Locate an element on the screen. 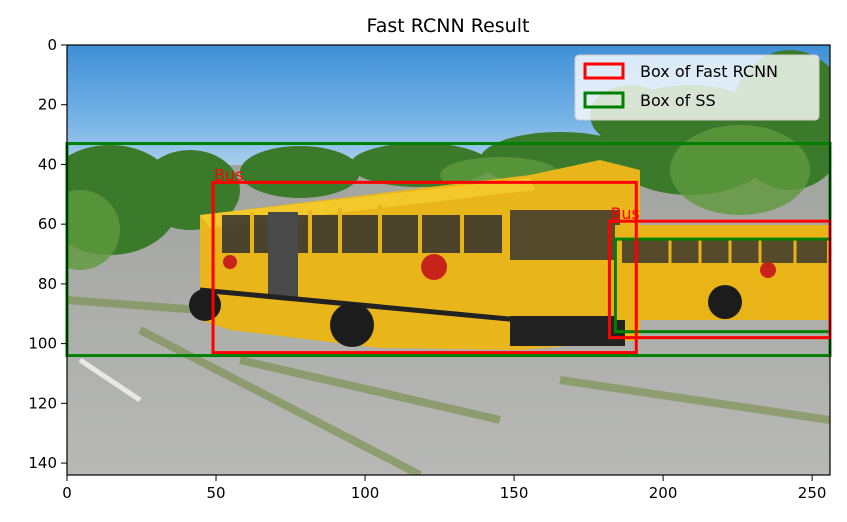 Image resolution: width=847 pixels, height=522 pixels. x-tick-label: 200 is located at coordinates (663, 493).